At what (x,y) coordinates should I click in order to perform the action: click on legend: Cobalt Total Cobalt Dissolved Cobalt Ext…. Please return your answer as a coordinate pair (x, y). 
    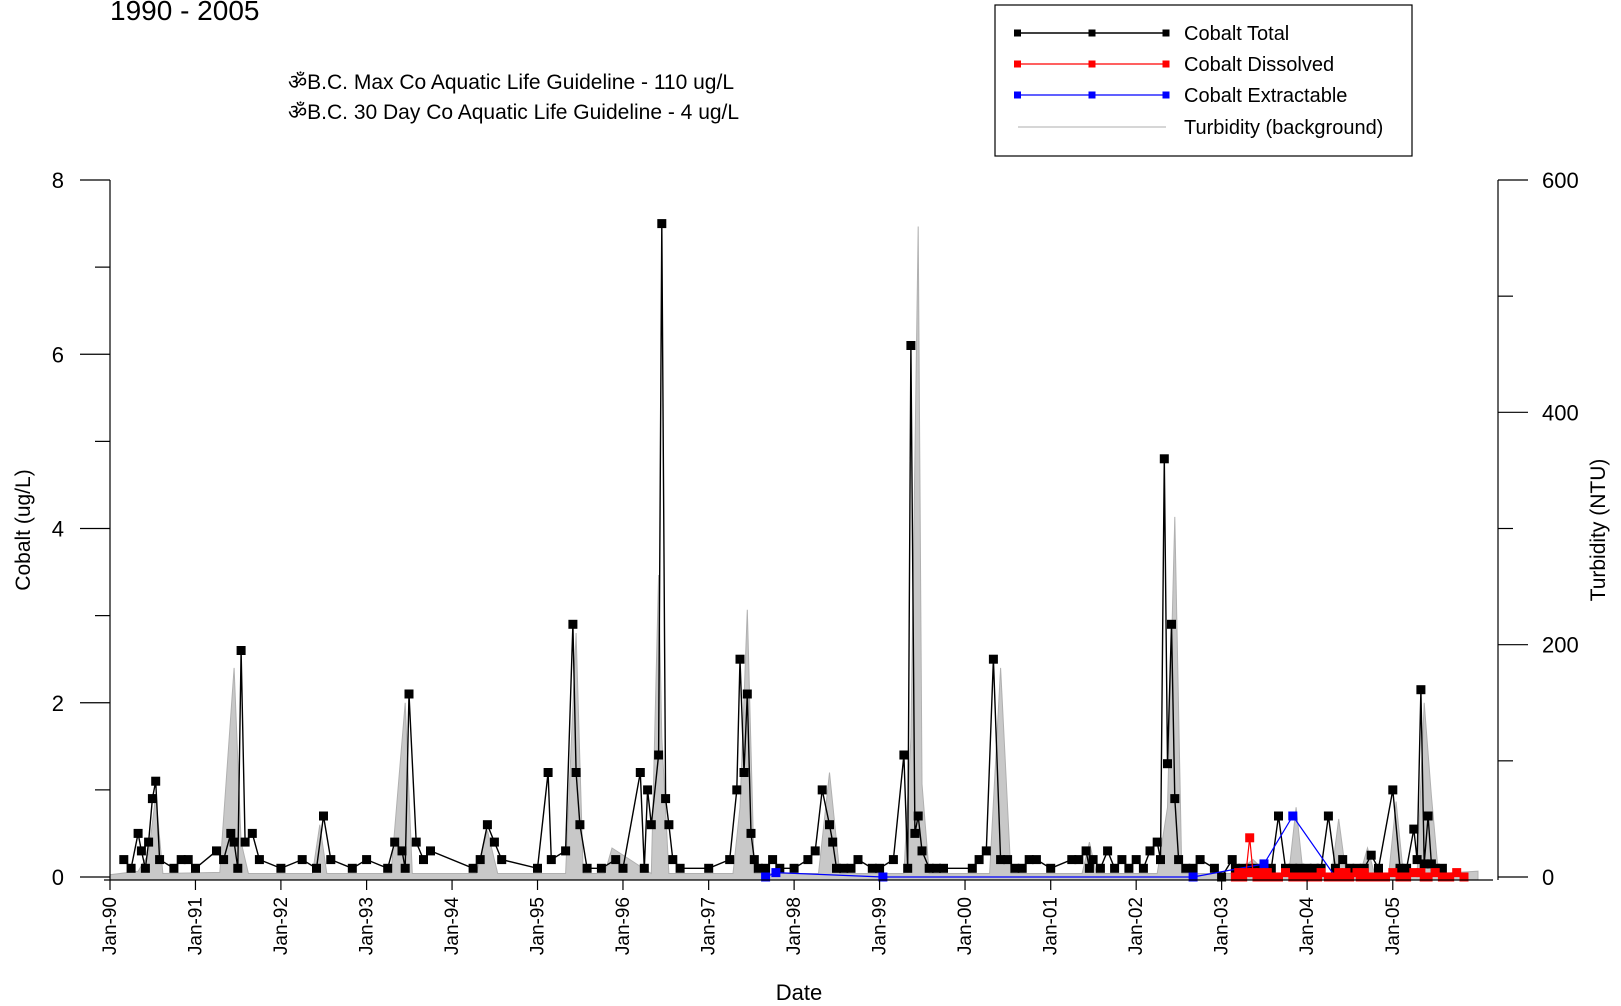
    Looking at the image, I should click on (1203, 80).